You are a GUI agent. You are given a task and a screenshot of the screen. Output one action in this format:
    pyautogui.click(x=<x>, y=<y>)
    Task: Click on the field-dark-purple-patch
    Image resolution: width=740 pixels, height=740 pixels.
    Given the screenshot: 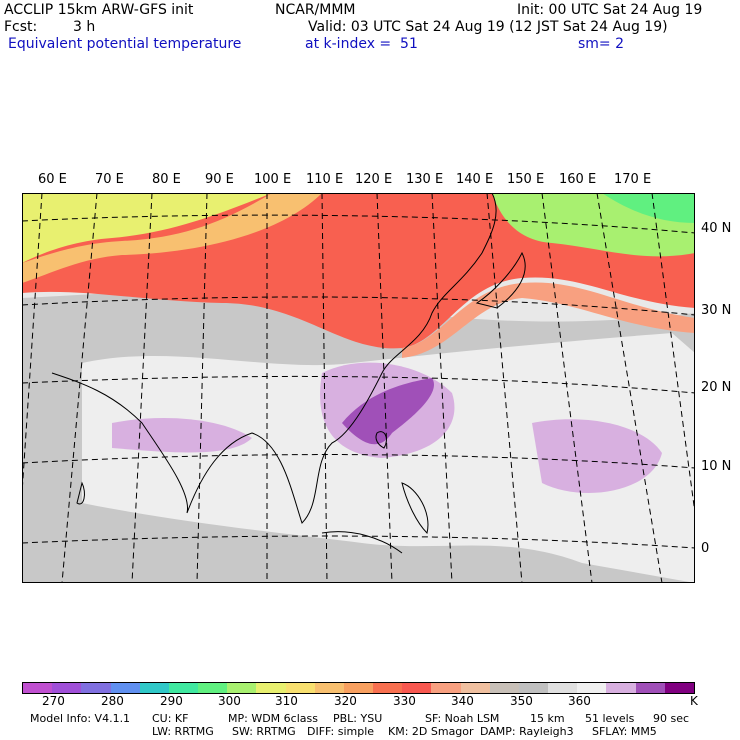 What is the action you would take?
    pyautogui.click(x=388, y=411)
    